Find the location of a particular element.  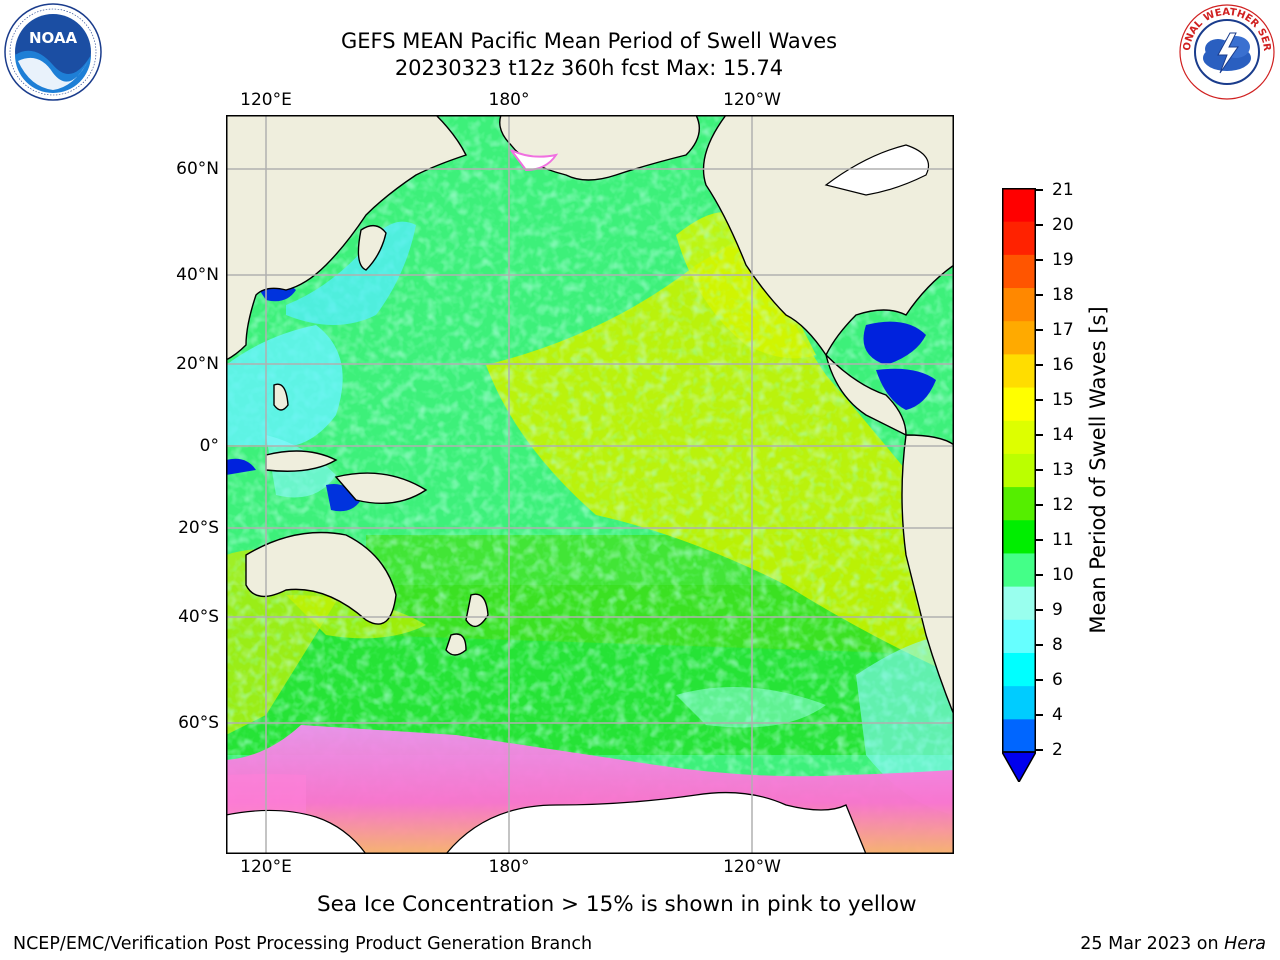

nws-logo: NATIONAL WEATHER SERVICE is located at coordinates (1225, 50).